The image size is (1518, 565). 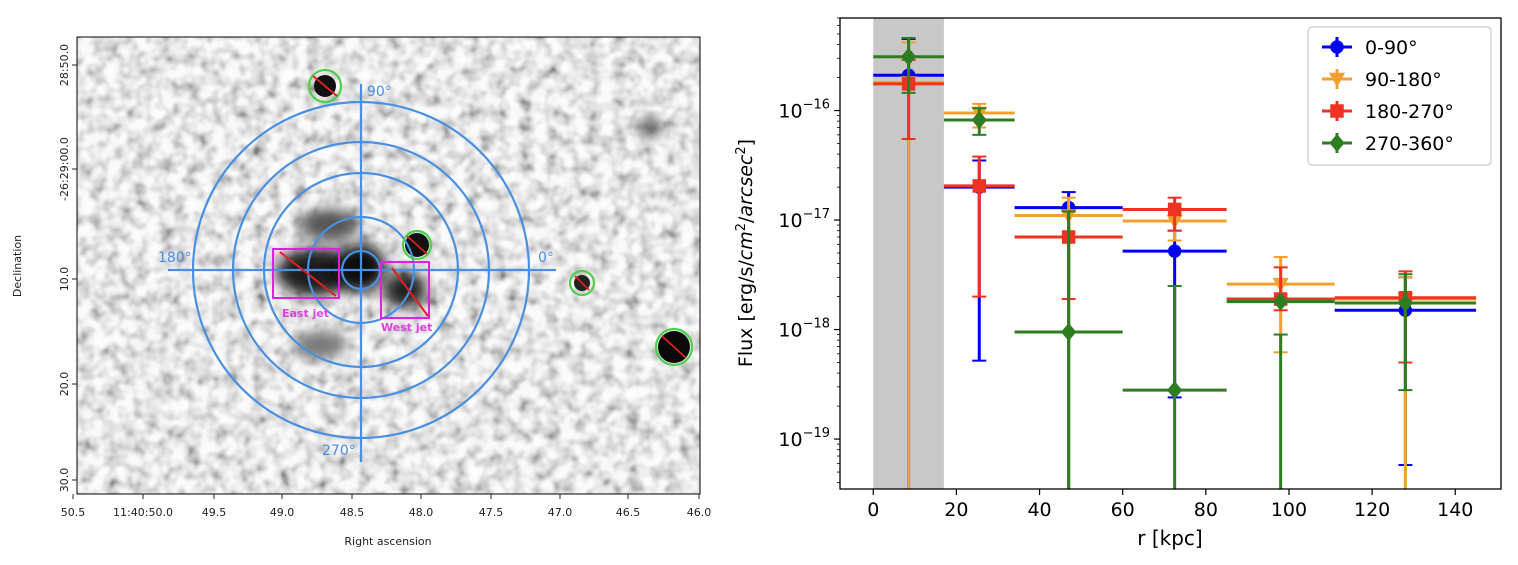 What do you see at coordinates (873, 510) in the screenshot?
I see `x-tick-label: 0` at bounding box center [873, 510].